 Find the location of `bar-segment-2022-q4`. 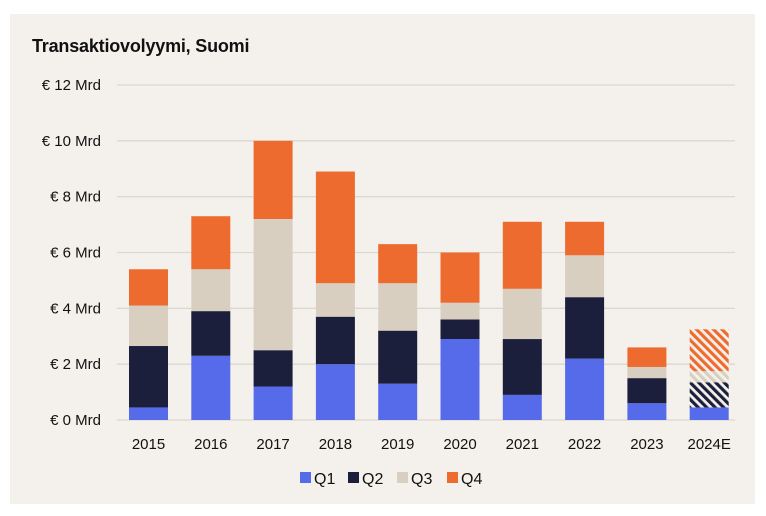

bar-segment-2022-q4 is located at coordinates (585, 238).